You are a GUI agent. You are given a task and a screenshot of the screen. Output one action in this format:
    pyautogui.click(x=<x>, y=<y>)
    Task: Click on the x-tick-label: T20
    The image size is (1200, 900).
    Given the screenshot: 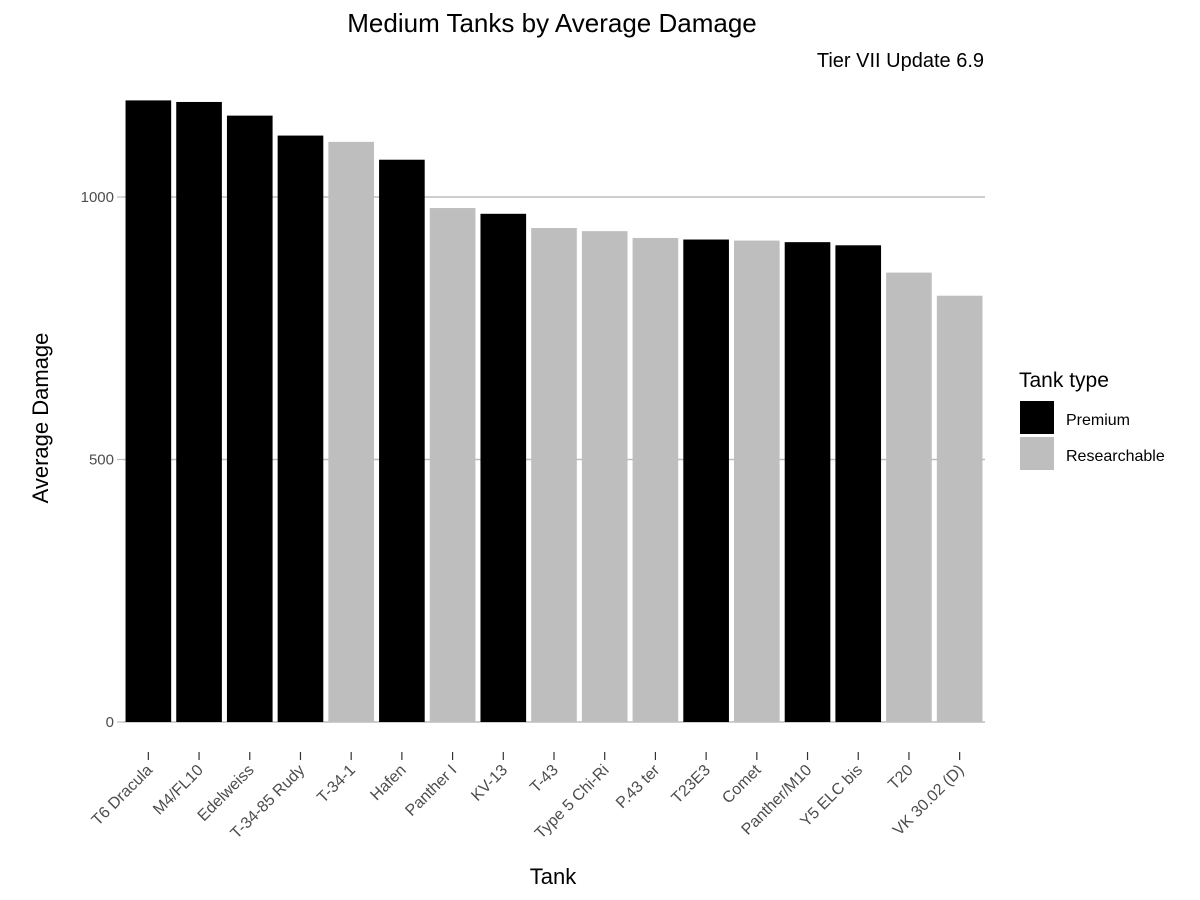 What is the action you would take?
    pyautogui.click(x=901, y=778)
    